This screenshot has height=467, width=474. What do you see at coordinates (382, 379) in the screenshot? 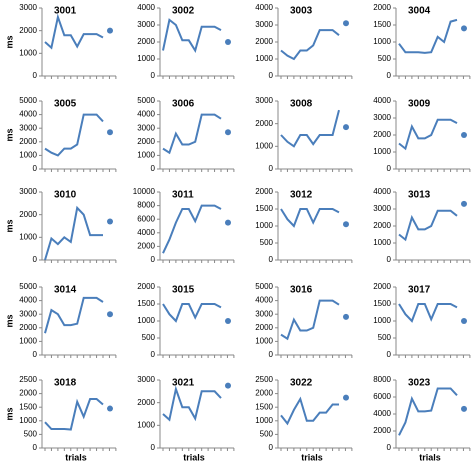
I see `y-tick-label: 8000` at bounding box center [382, 379].